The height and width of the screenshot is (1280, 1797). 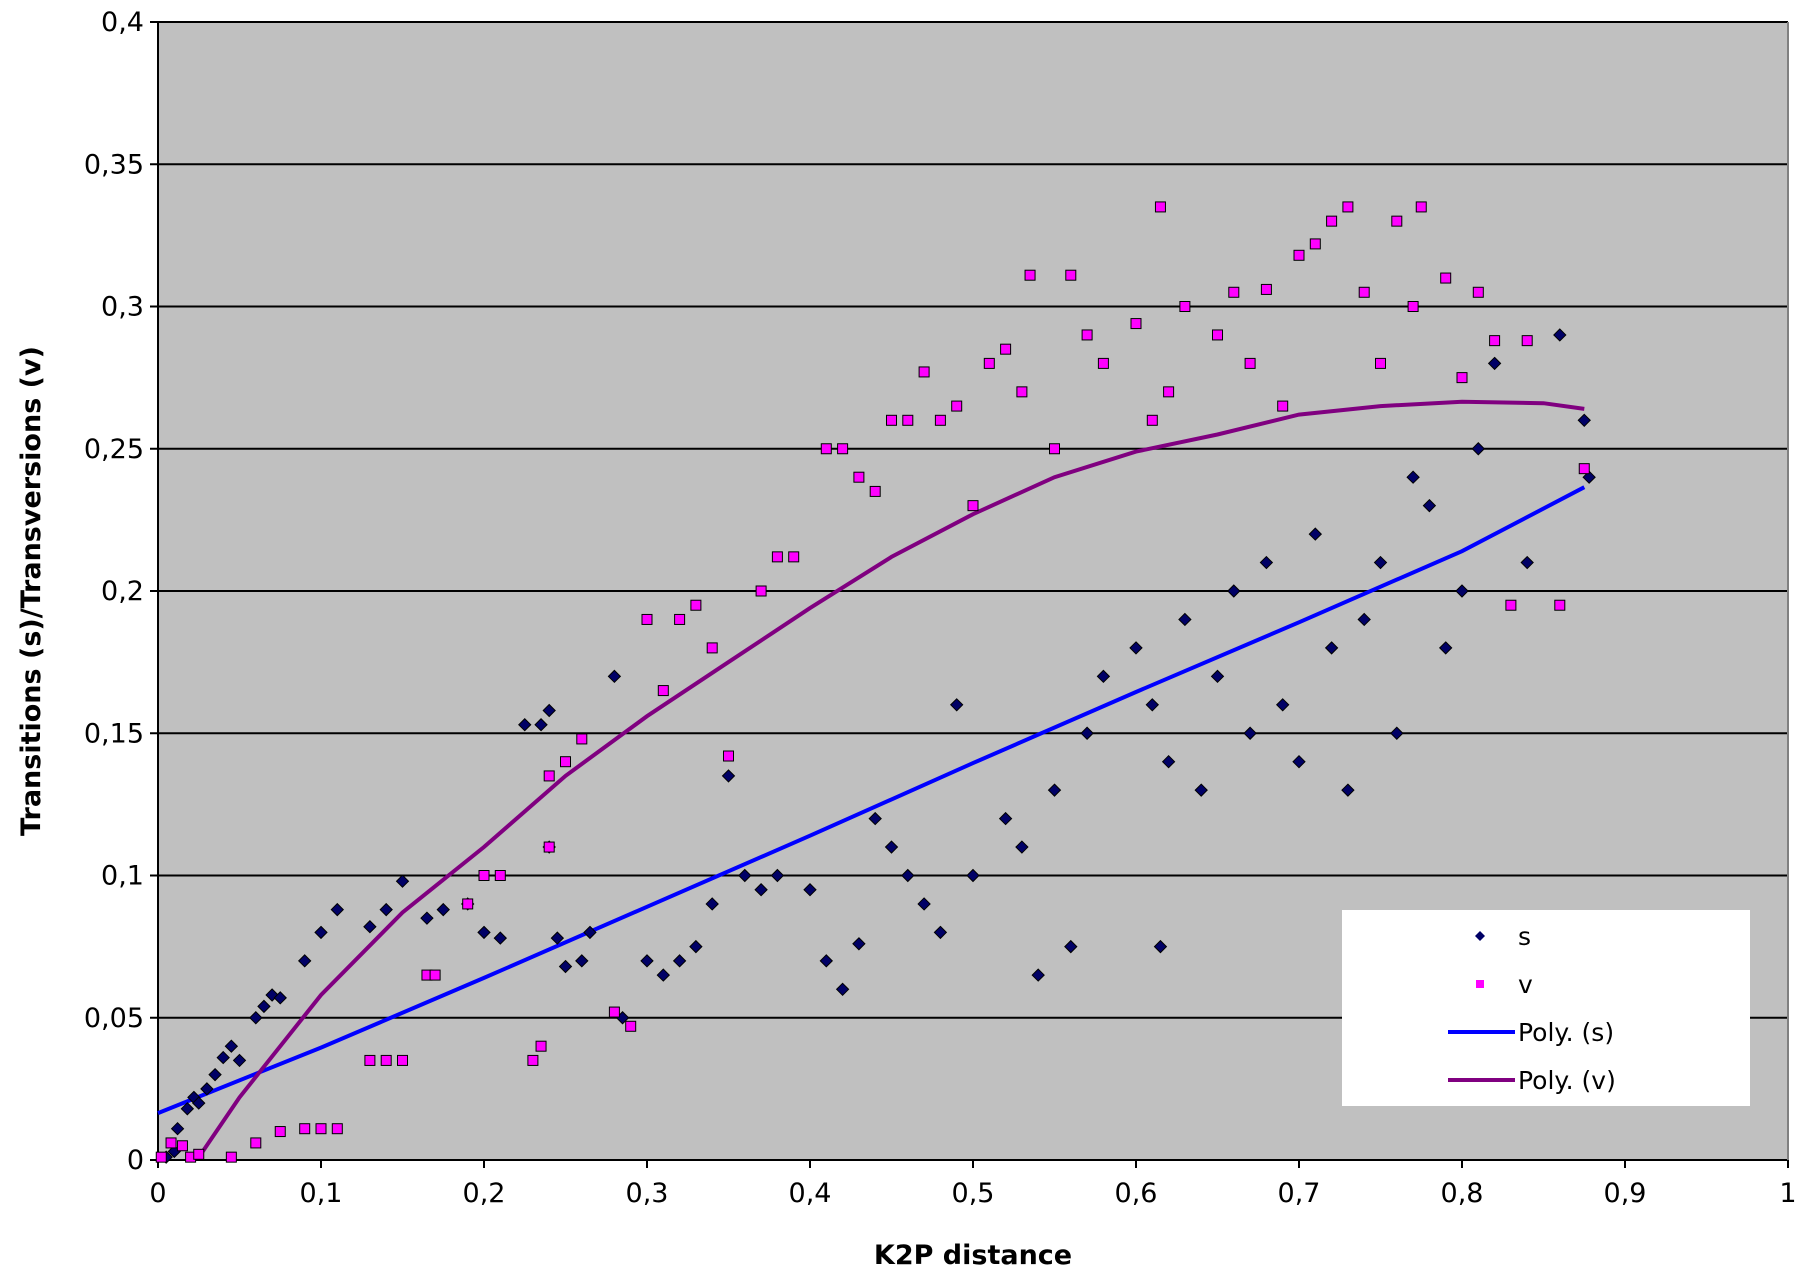 What do you see at coordinates (31, 591) in the screenshot?
I see `y-axis-title: Transitions (s)/Transversions (v)` at bounding box center [31, 591].